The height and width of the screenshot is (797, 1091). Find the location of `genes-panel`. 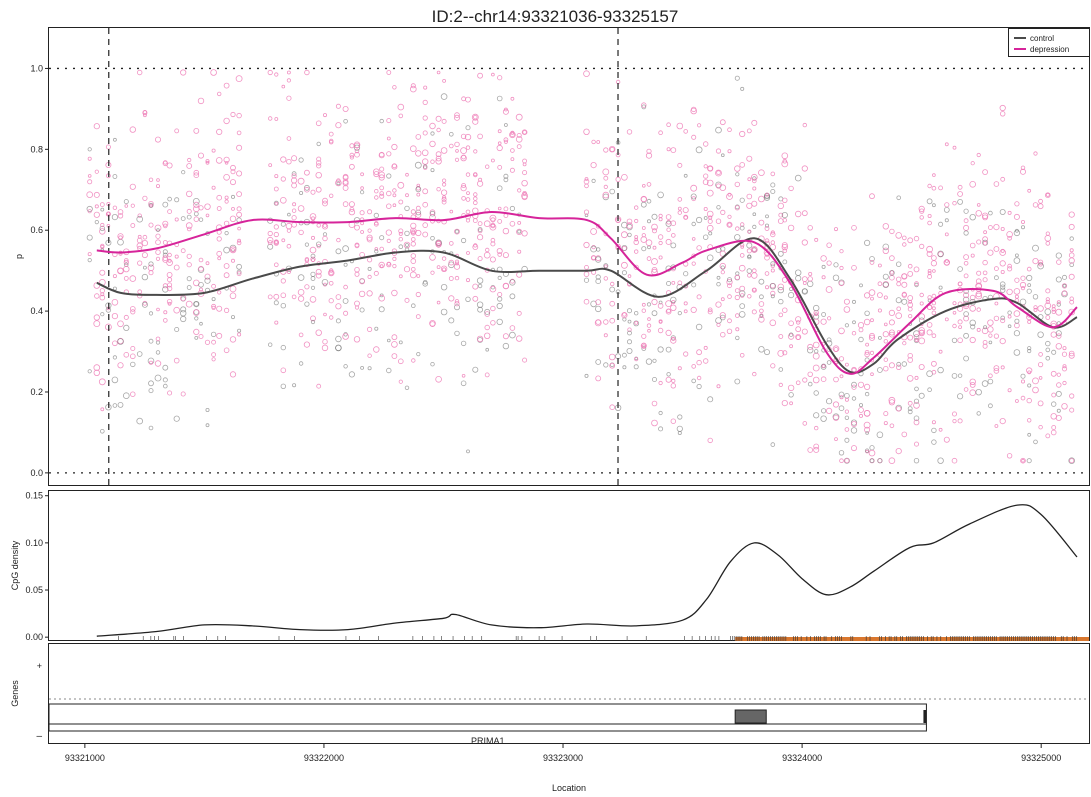

genes-panel is located at coordinates (569, 693).